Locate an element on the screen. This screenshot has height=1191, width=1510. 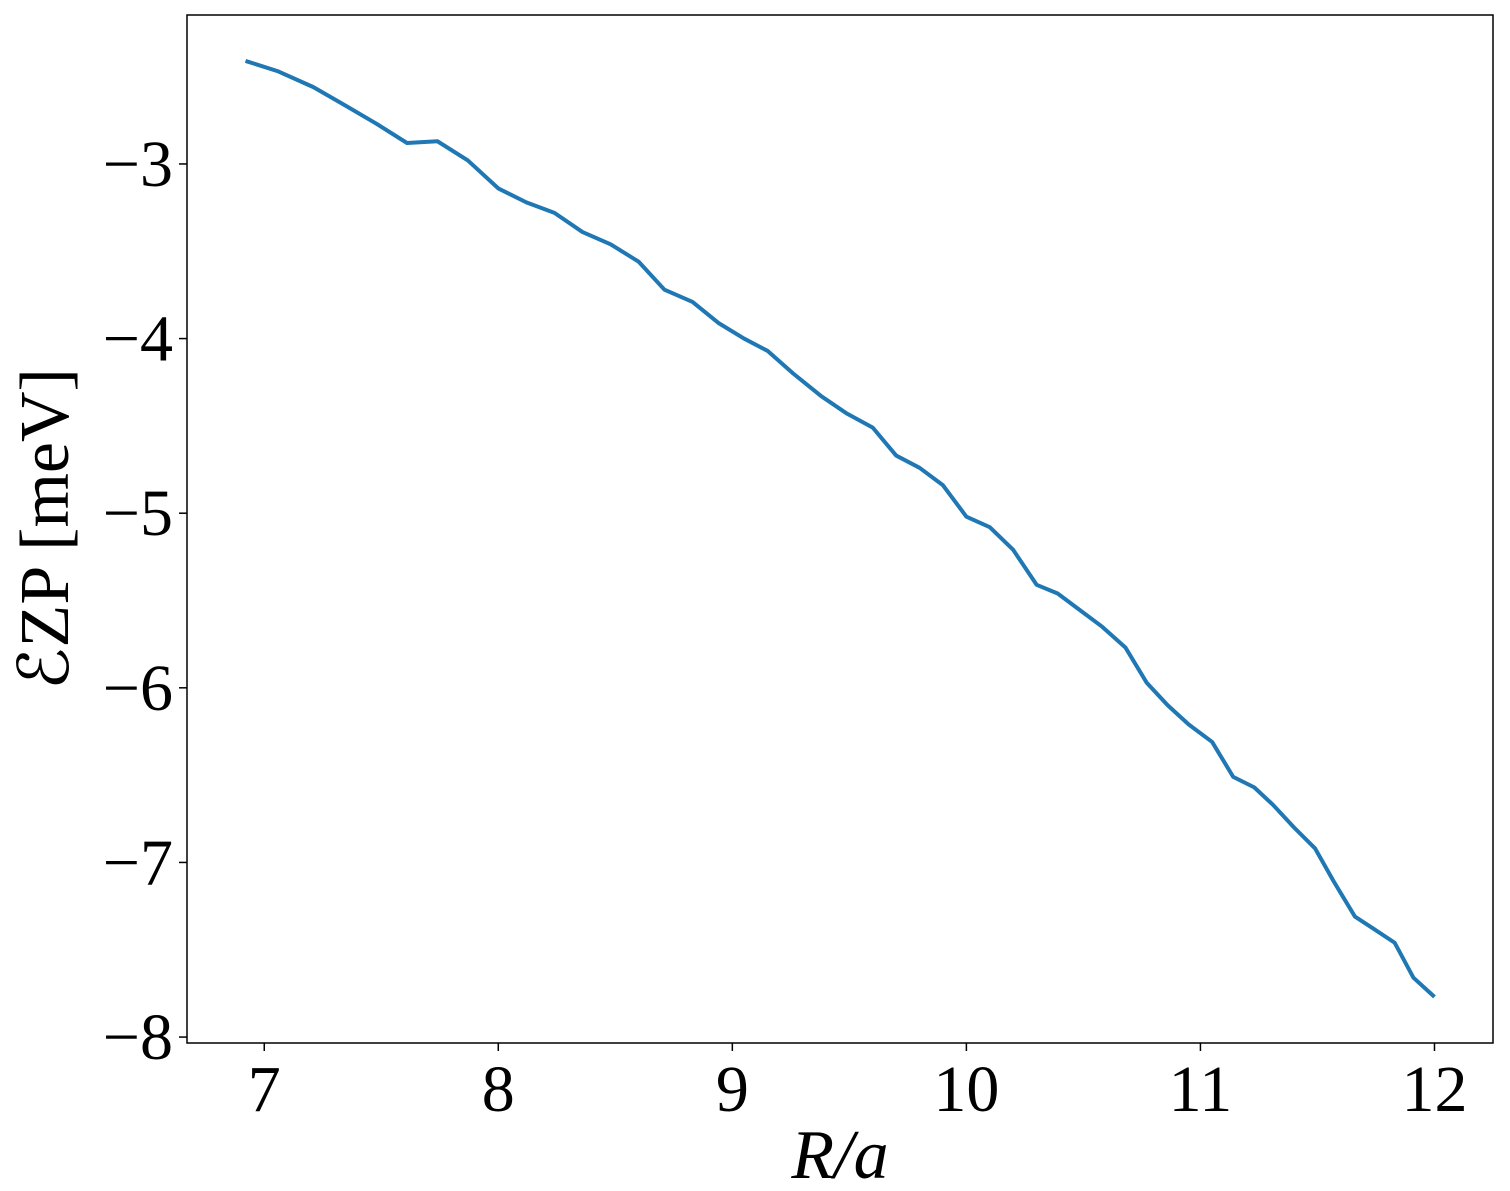
x-axis-label: R/a is located at coordinates (839, 1154).